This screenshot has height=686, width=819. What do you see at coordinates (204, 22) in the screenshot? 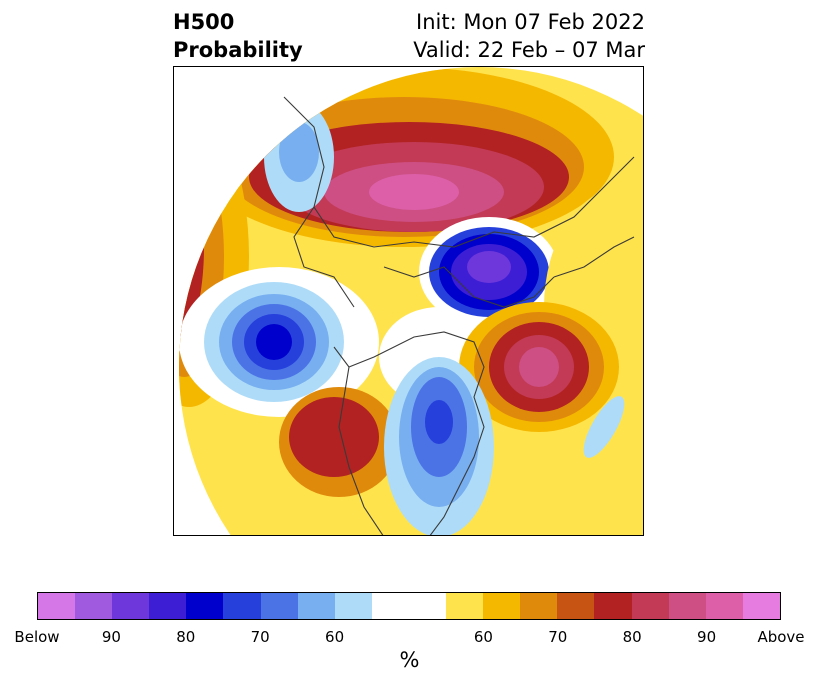
I see `title-h500: H500` at bounding box center [204, 22].